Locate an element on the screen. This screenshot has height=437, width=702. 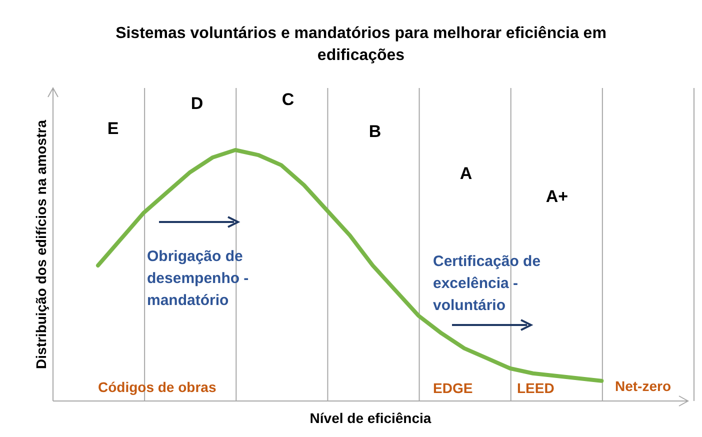
text: C is located at coordinates (288, 99).